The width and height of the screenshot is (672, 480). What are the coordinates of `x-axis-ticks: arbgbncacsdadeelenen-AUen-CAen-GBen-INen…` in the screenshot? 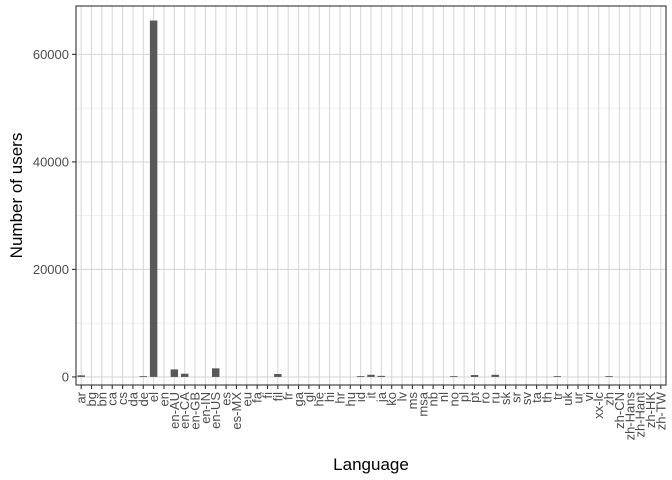 It's located at (371, 413).